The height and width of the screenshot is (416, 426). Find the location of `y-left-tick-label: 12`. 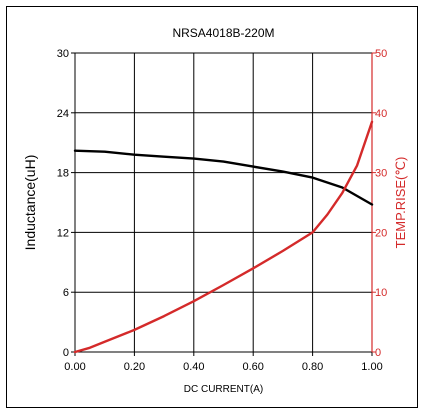

y-left-tick-label: 12 is located at coordinates (63, 233).